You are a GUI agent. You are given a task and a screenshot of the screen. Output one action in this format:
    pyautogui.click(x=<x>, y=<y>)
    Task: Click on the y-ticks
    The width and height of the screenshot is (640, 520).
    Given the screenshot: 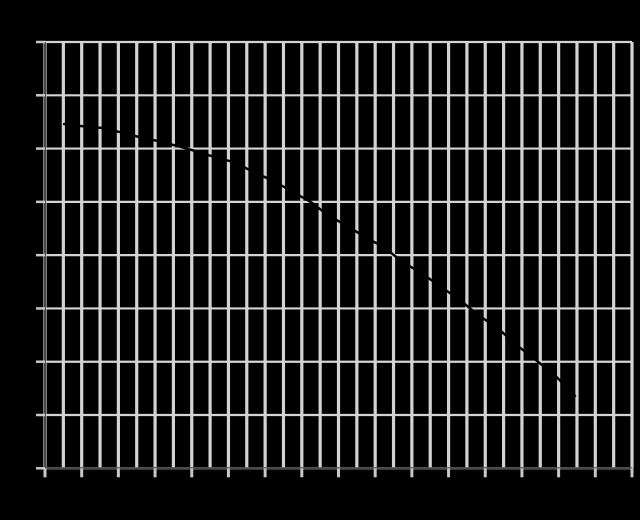 What is the action you would take?
    pyautogui.click(x=40, y=255)
    